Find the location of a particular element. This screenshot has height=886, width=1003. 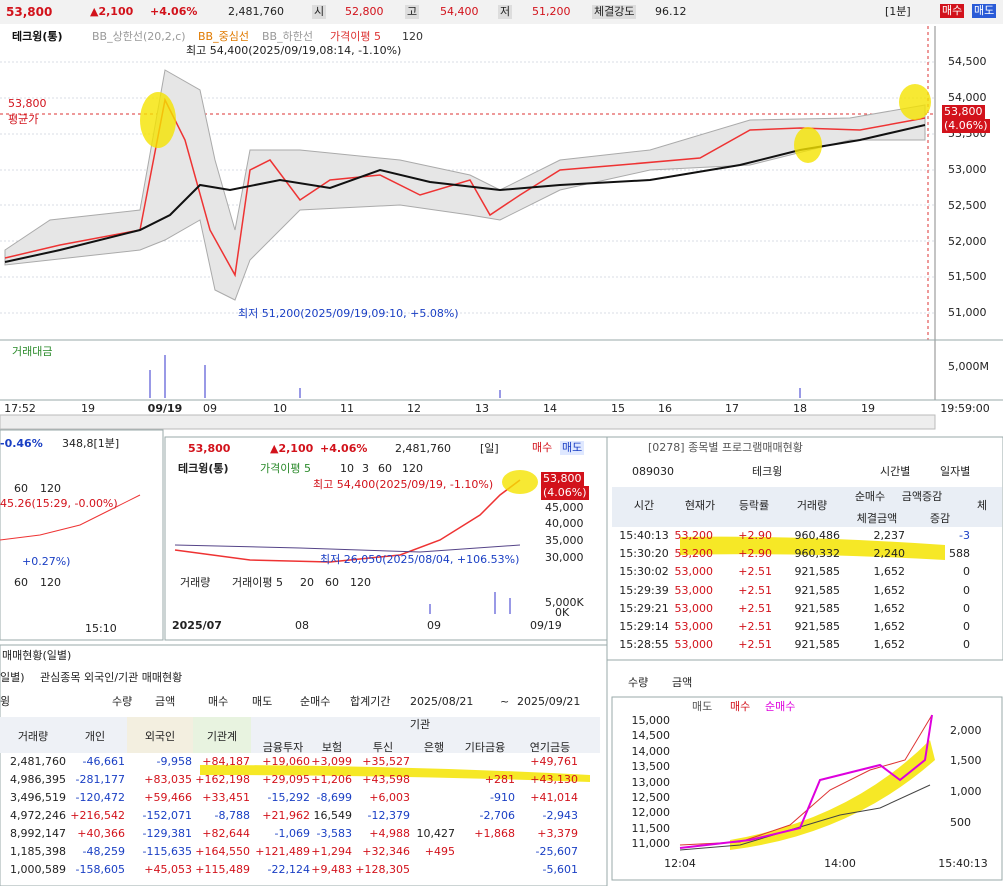

highlight is located at coordinates (832, 795).